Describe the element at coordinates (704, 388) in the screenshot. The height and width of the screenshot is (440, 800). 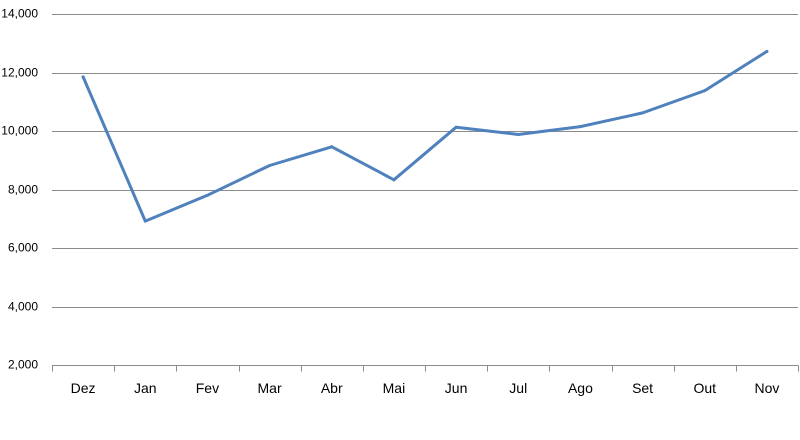
I see `x-tick-label: Out` at that location.